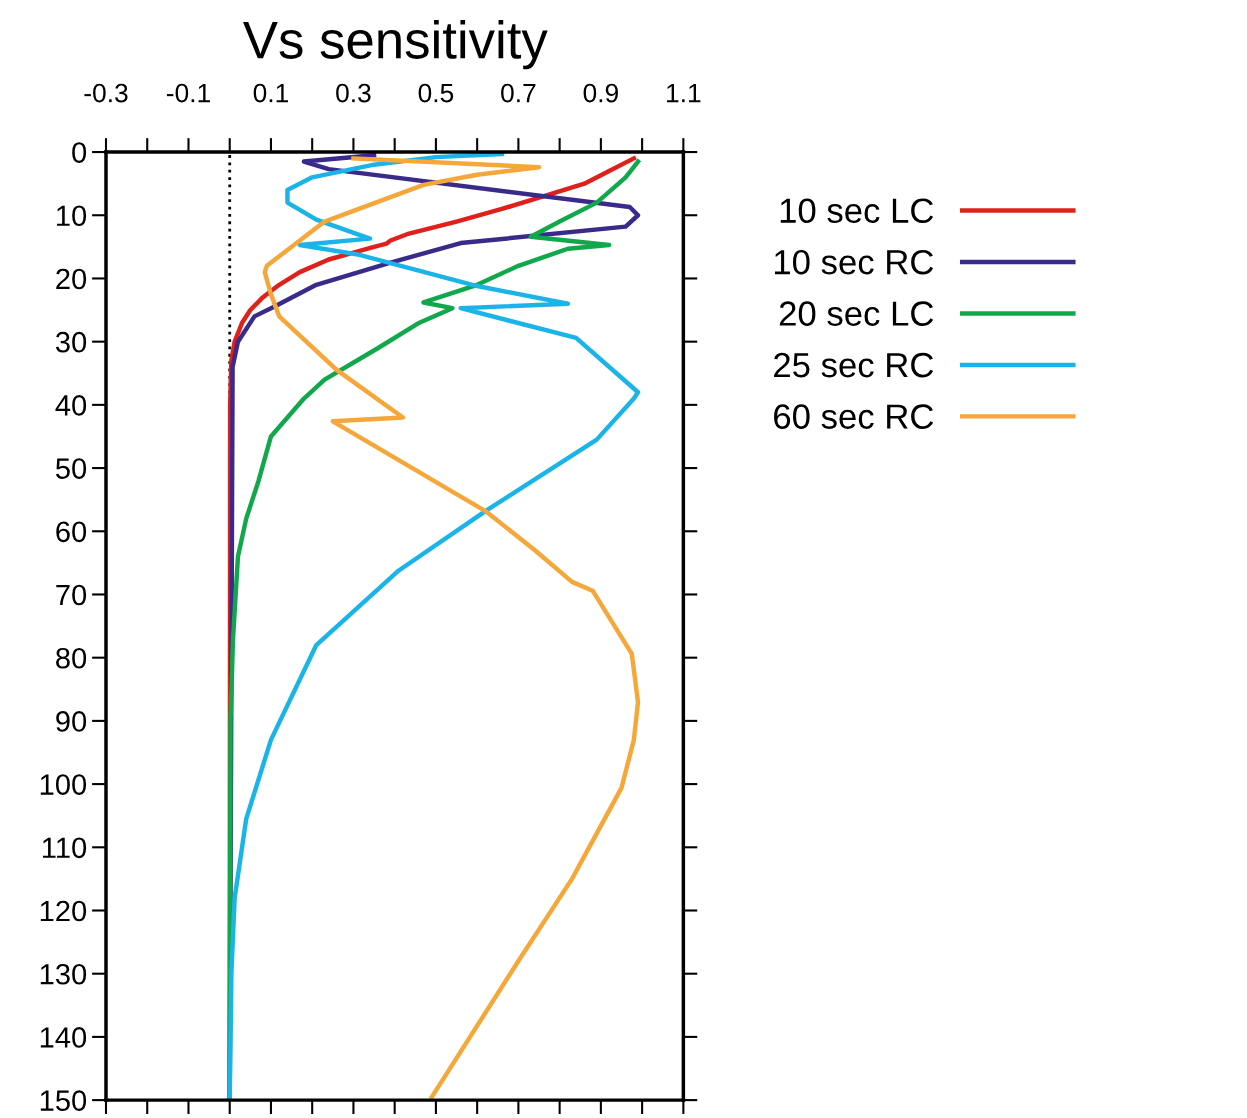 This screenshot has height=1118, width=1247. Describe the element at coordinates (106, 93) in the screenshot. I see `x-tick-label: -0.3` at that location.